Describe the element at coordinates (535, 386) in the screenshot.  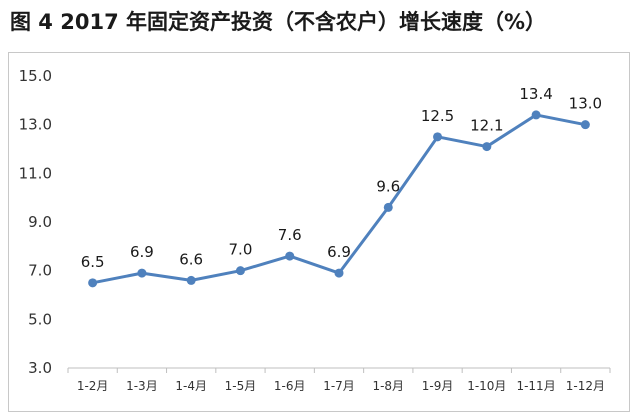
I see `x-tick-label: 1-11月` at that location.